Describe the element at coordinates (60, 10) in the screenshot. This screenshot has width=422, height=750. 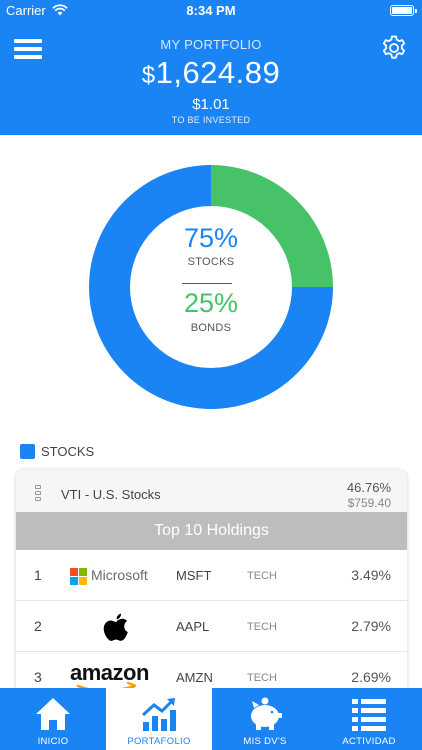
I see `wifi-icon` at that location.